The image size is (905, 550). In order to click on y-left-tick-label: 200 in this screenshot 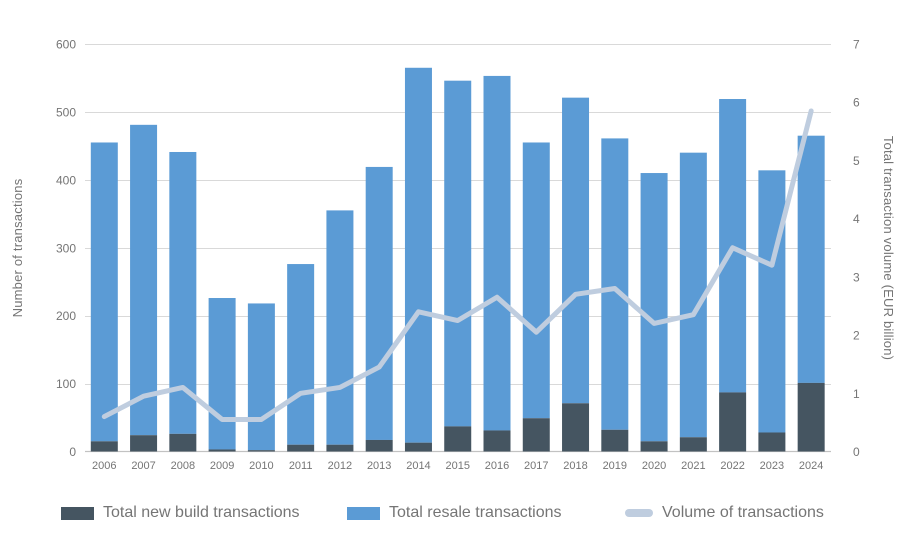, I will do `click(66, 316)`.